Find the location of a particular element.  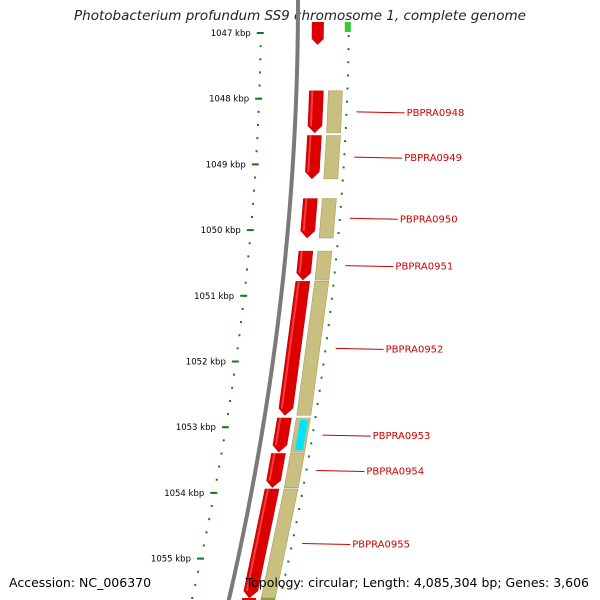

tick-label: 1054 kbp is located at coordinates (184, 494).